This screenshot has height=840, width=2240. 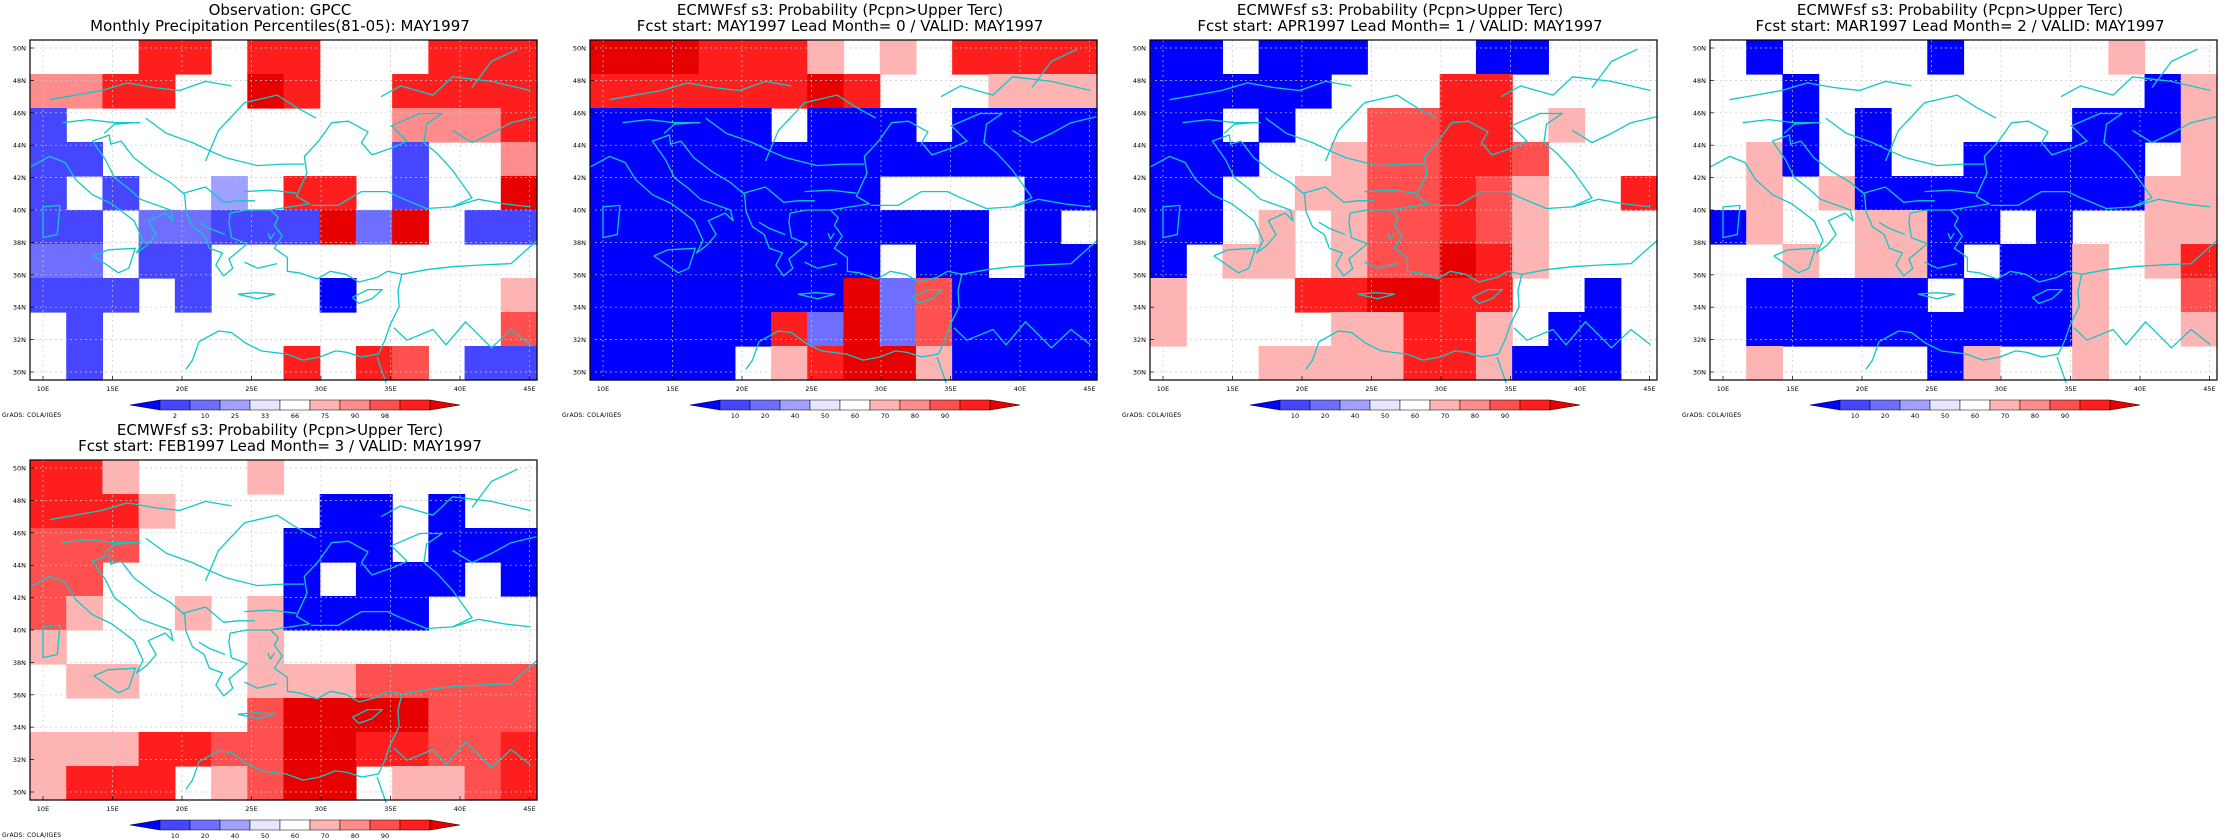 What do you see at coordinates (19, 631) in the screenshot?
I see `lat-label: 40N` at bounding box center [19, 631].